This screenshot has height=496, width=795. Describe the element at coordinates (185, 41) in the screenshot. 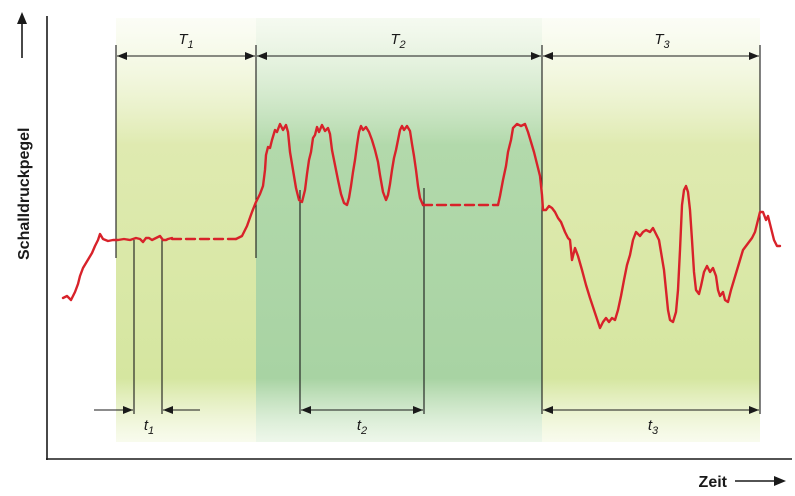

I see `period-label-1: T1` at that location.